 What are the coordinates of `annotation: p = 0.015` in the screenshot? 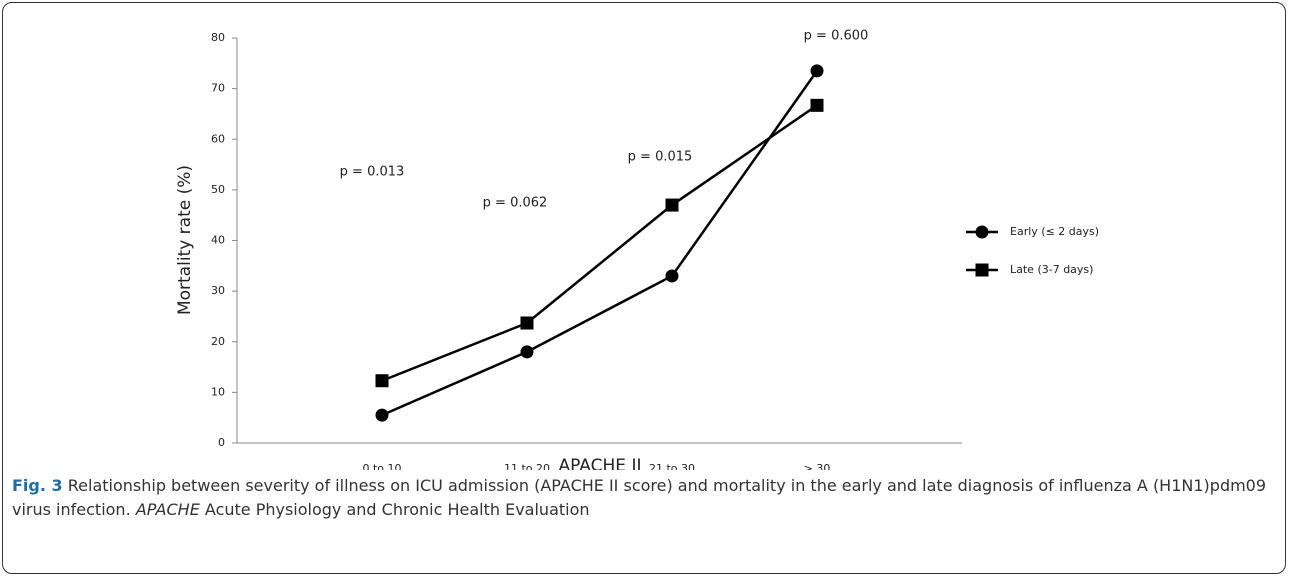 It's located at (660, 157).